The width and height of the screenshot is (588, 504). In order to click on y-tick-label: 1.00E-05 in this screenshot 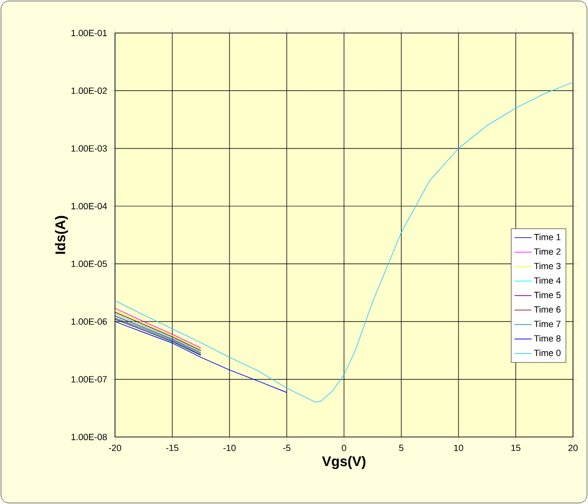, I will do `click(89, 264)`.